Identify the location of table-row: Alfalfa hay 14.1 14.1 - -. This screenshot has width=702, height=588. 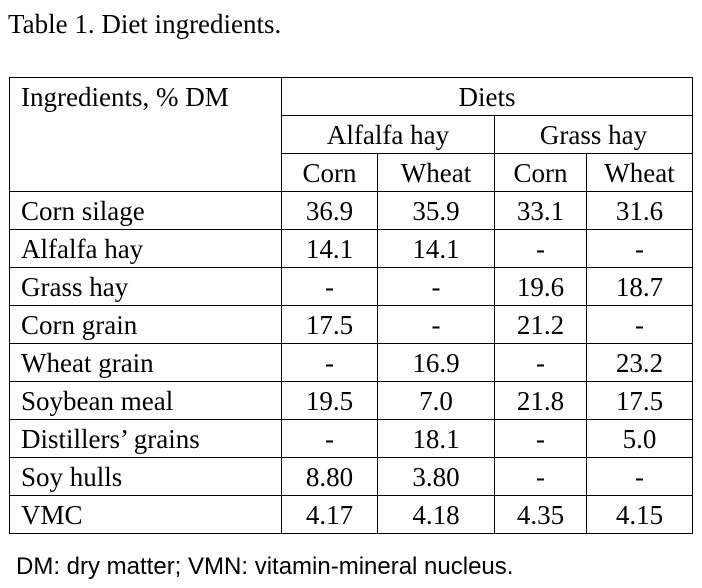
(351, 248).